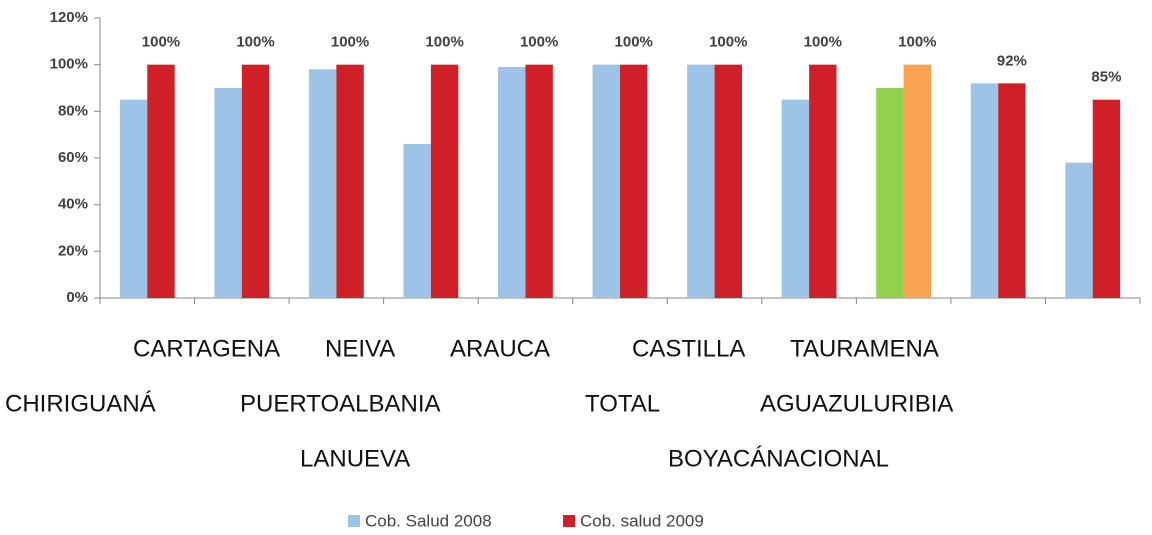  What do you see at coordinates (73, 250) in the screenshot?
I see `y-tick-label: 20%` at bounding box center [73, 250].